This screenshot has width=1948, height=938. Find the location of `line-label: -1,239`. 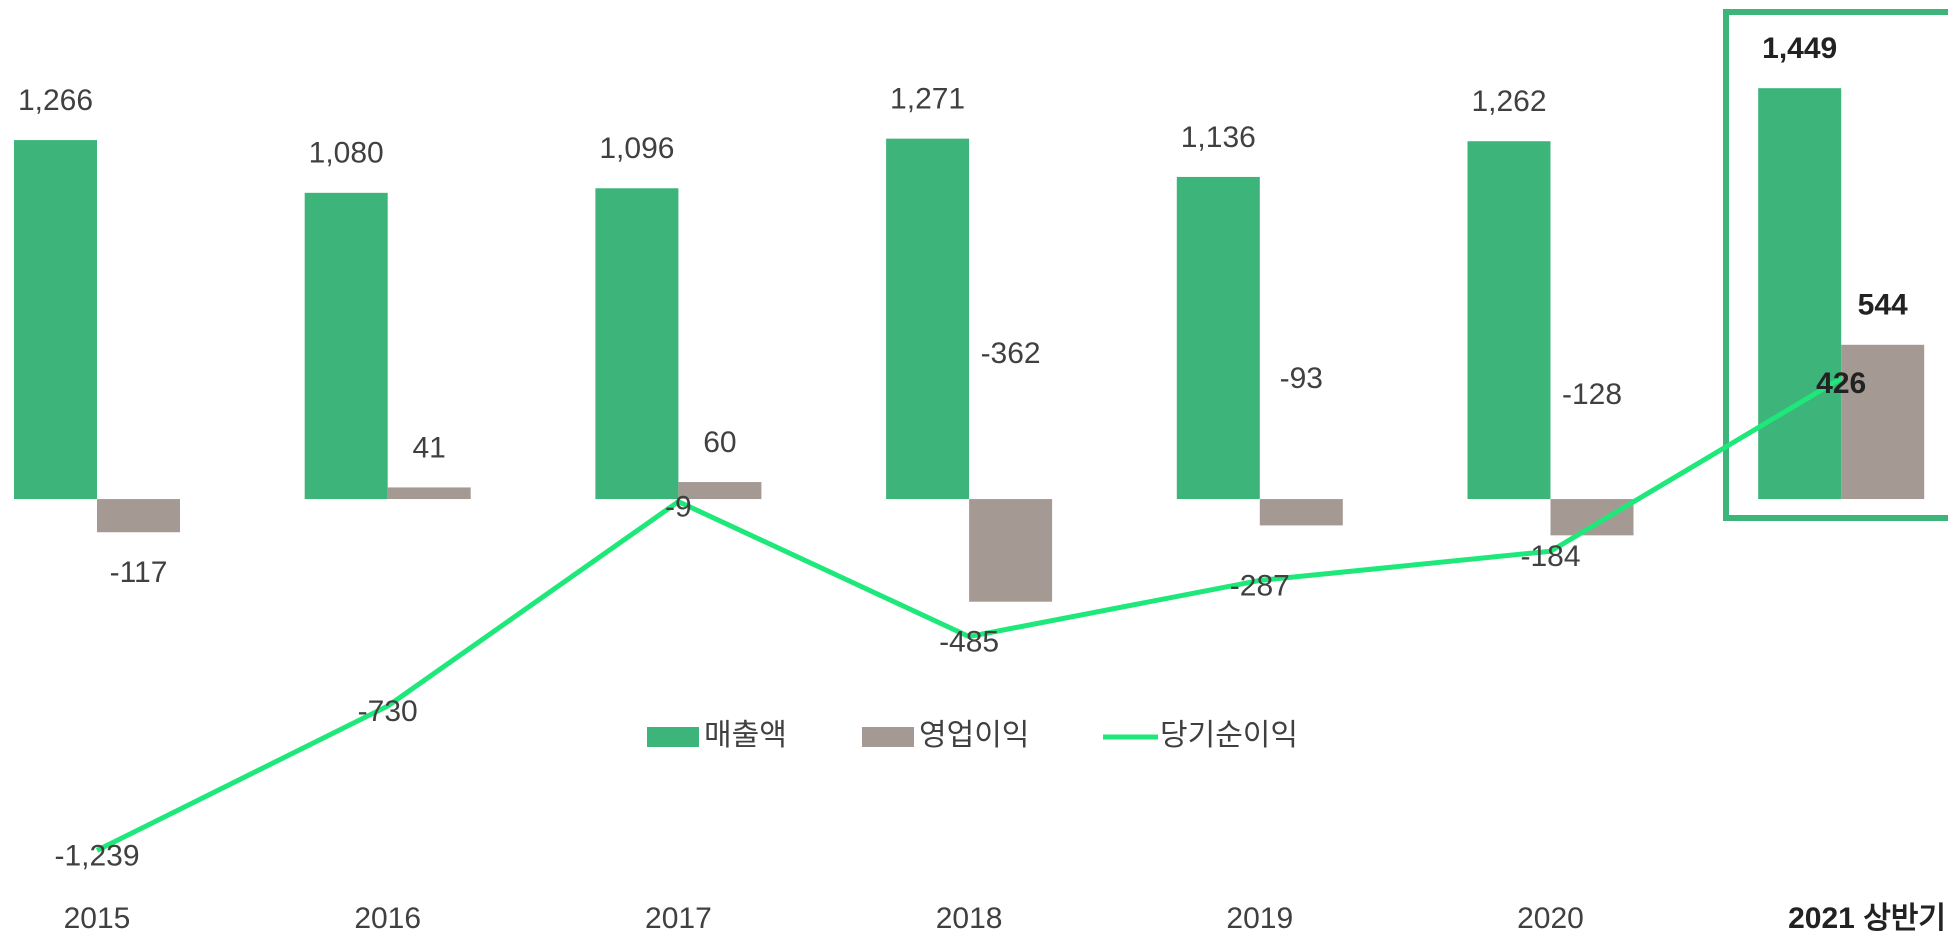

line-label: -1,239 is located at coordinates (96, 855).